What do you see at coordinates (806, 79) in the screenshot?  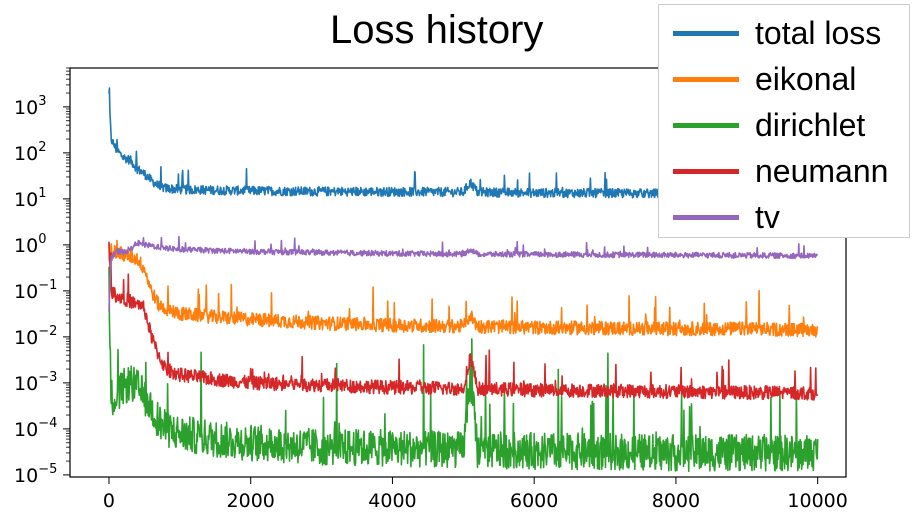 I see `legend-label: eikonal` at bounding box center [806, 79].